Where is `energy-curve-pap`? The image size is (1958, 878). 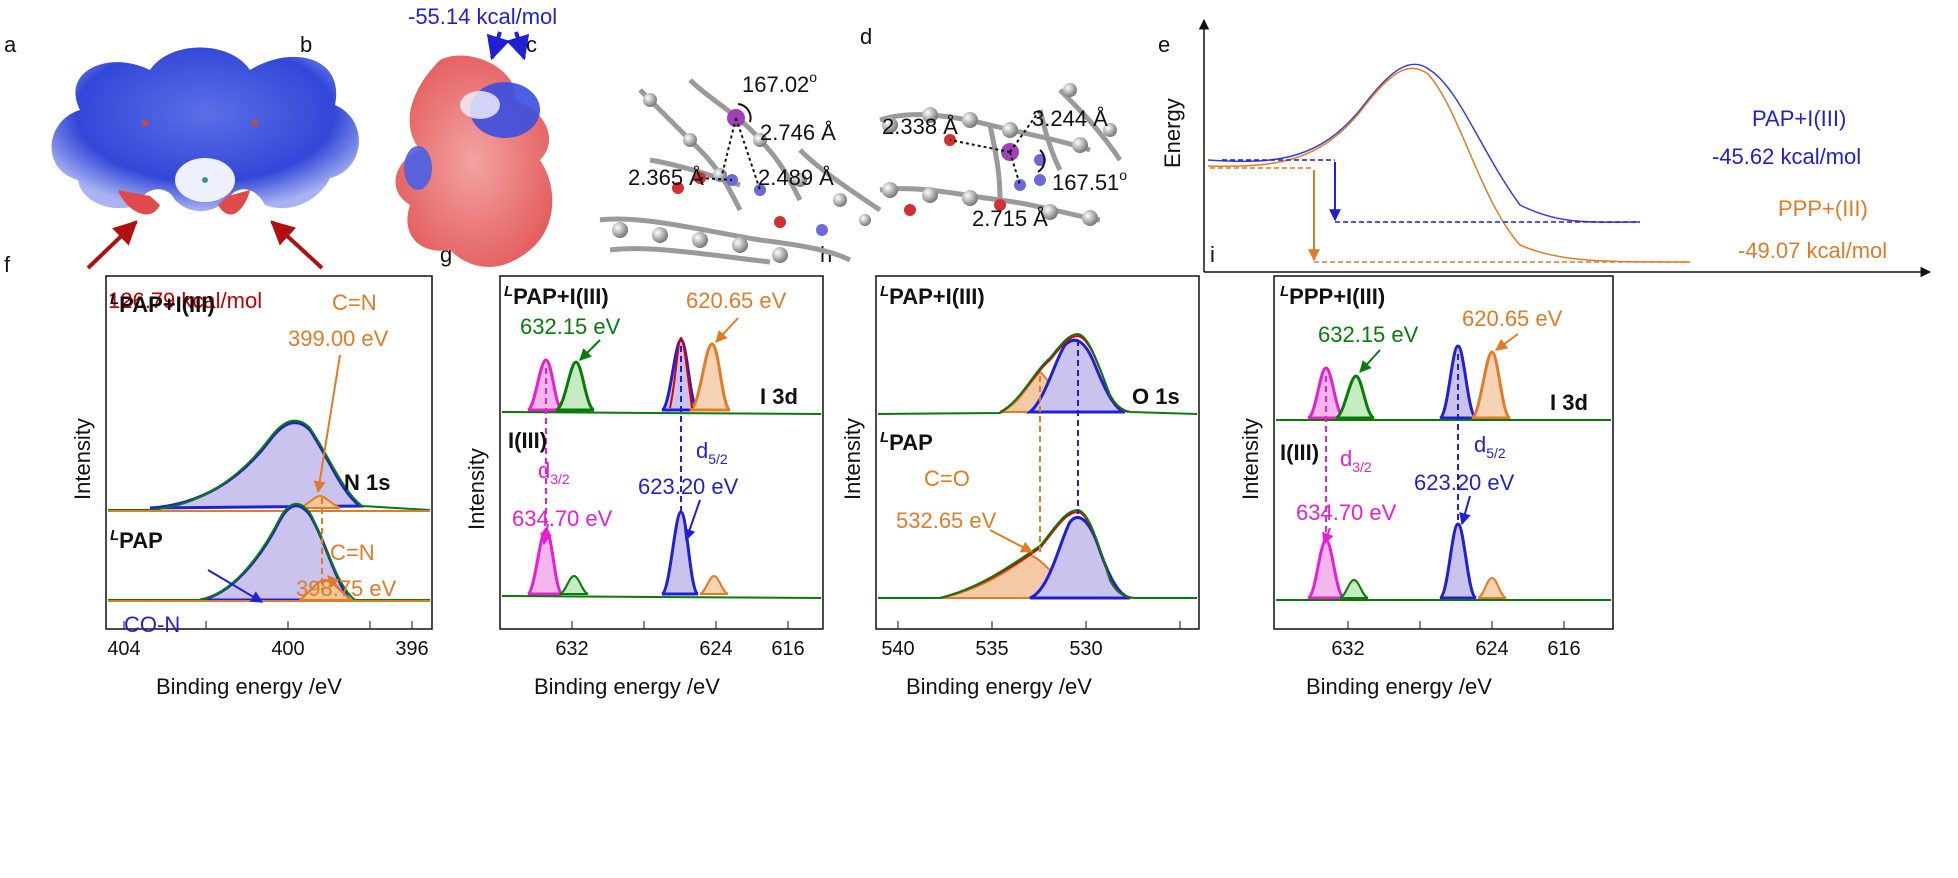
energy-curve-pap is located at coordinates (1424, 143).